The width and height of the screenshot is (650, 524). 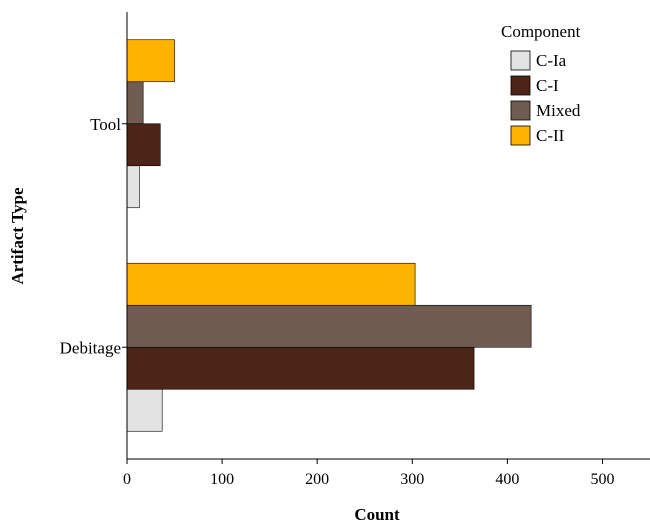 What do you see at coordinates (135, 103) in the screenshot?
I see `bar-tool-mixed` at bounding box center [135, 103].